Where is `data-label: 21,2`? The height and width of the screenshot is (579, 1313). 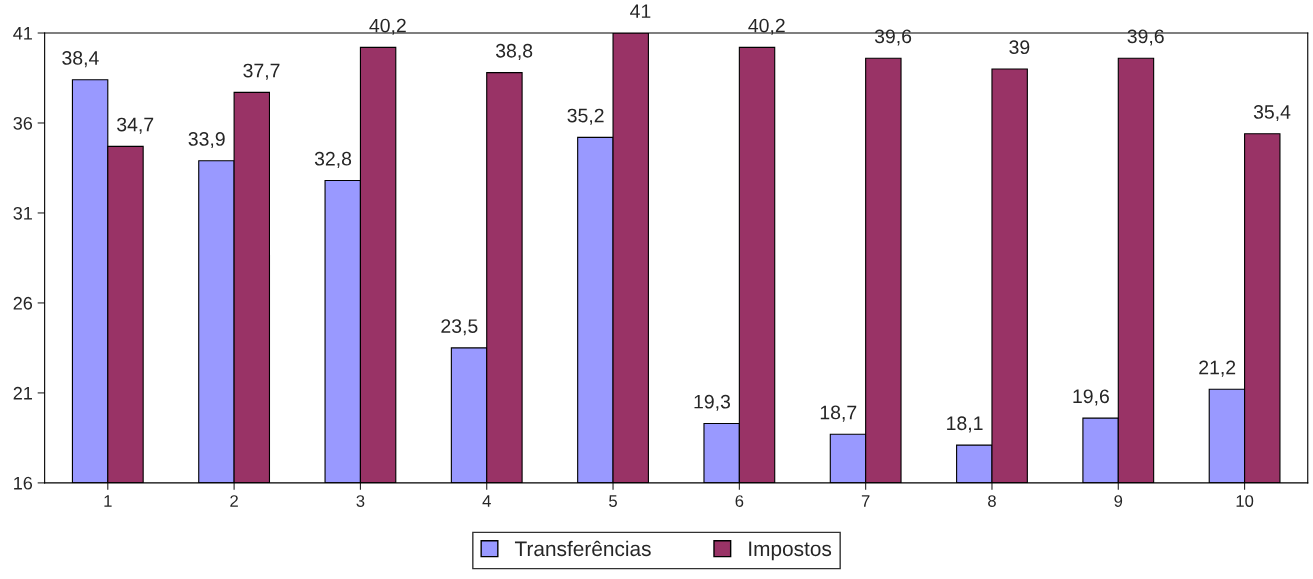
data-label: 21,2 is located at coordinates (1217, 368).